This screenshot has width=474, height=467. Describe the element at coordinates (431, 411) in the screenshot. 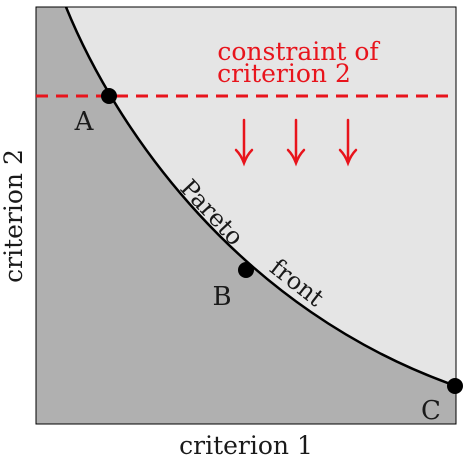

I see `point-c-label: C` at that location.